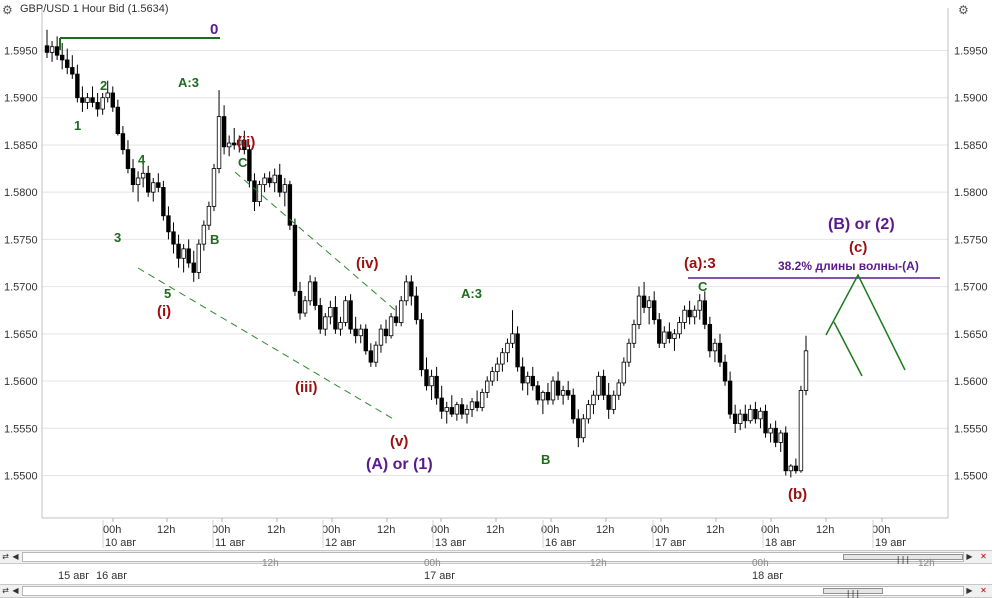  I want to click on secondary-time-label: 12h, so click(270, 563).